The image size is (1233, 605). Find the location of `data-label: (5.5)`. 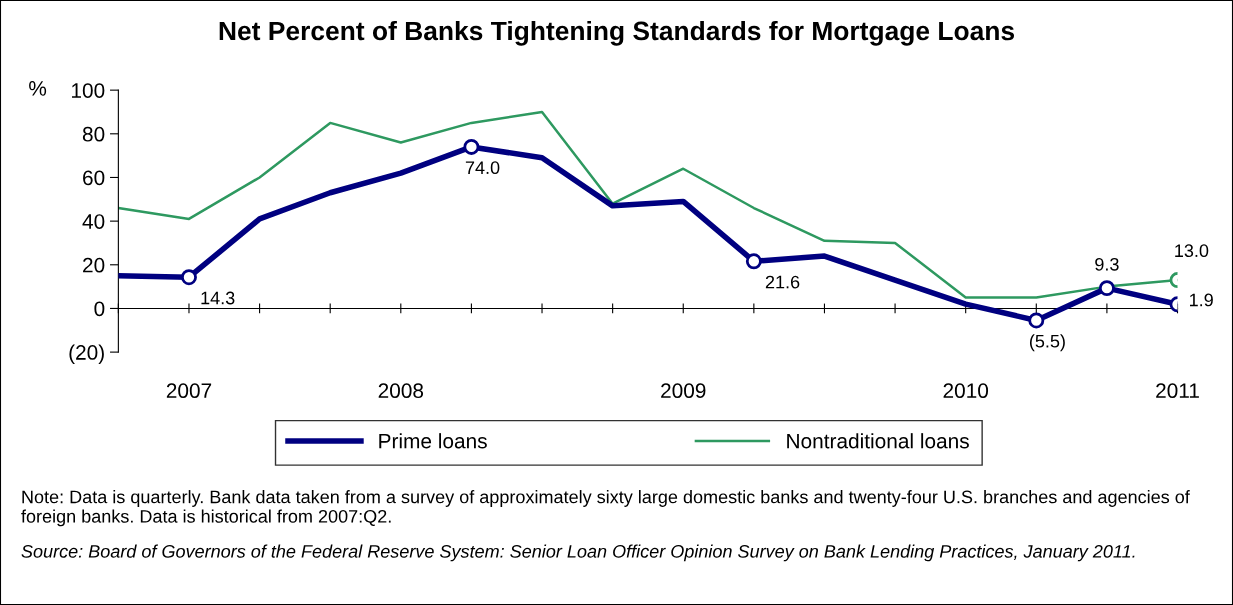

data-label: (5.5) is located at coordinates (1047, 343).